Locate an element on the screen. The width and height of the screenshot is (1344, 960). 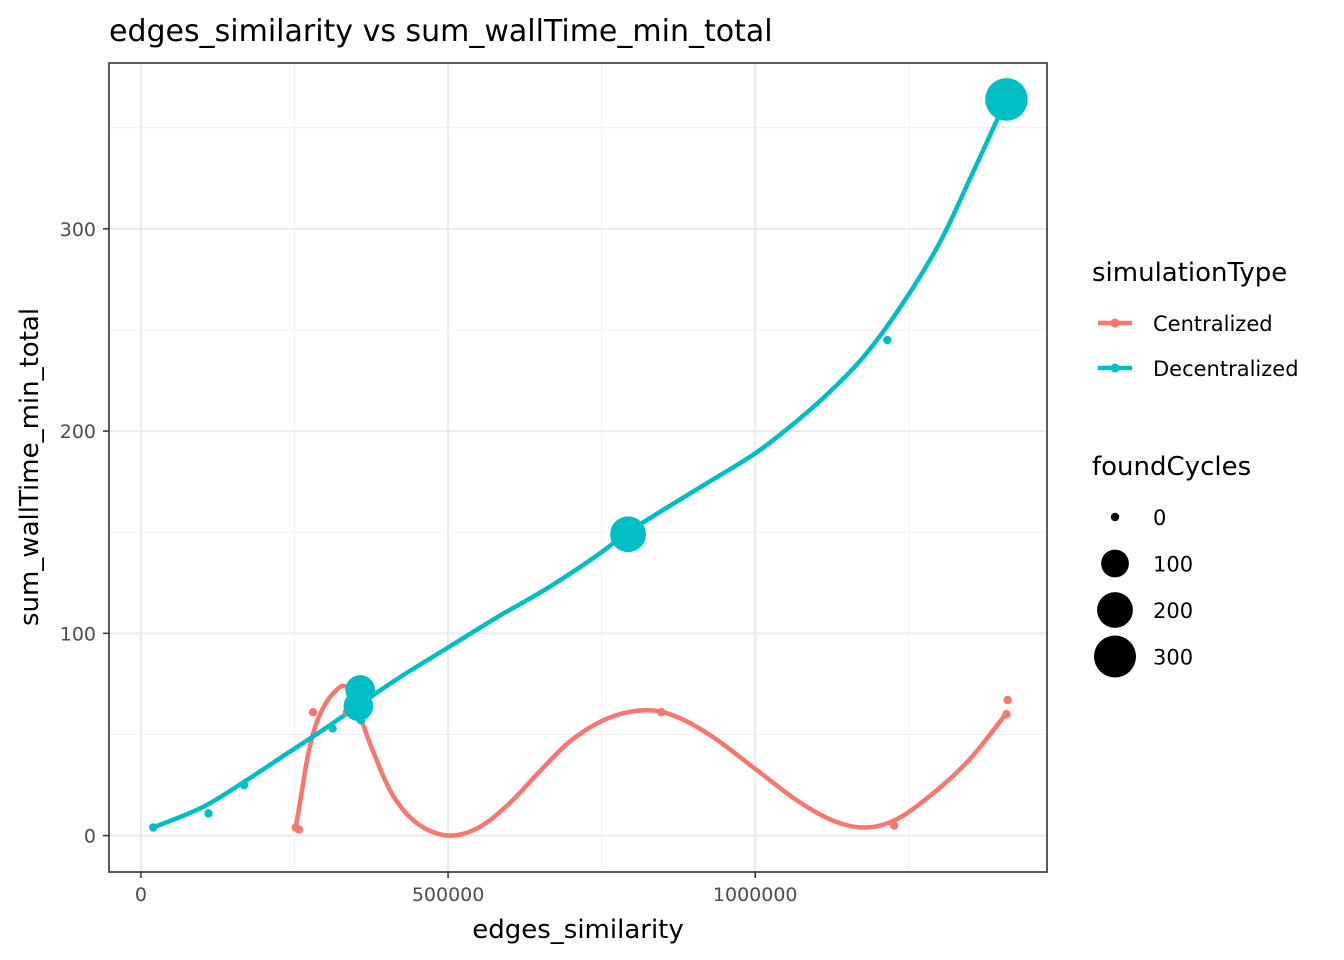
y-tick-label: 300 is located at coordinates (78, 230).